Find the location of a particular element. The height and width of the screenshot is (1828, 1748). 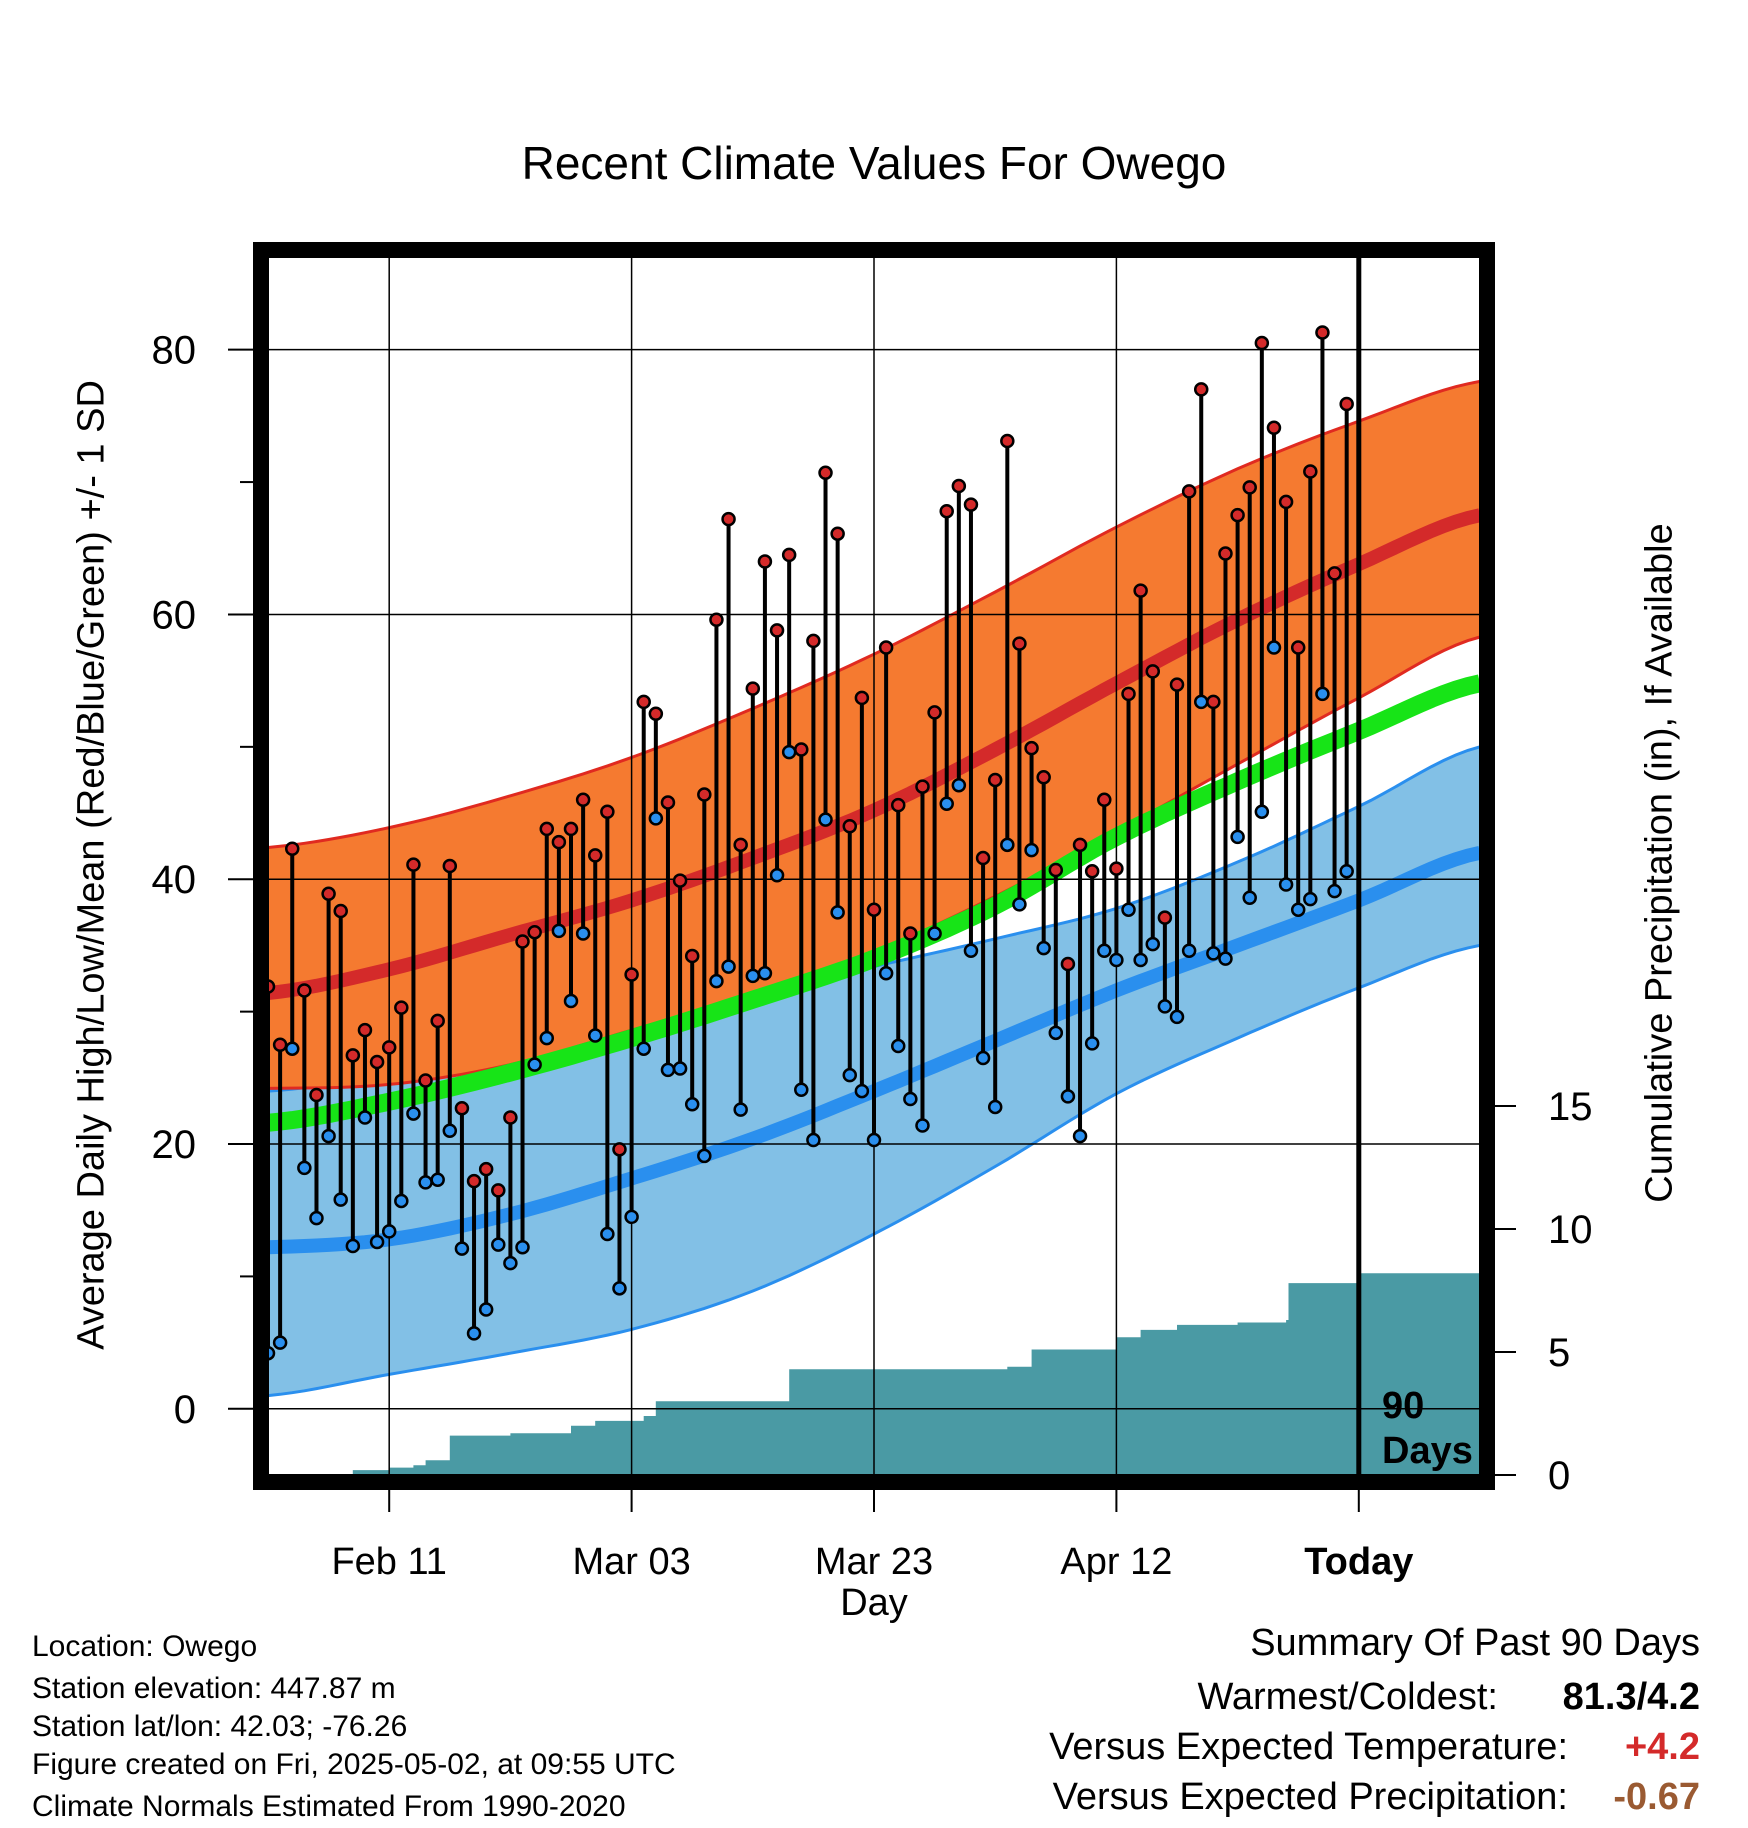

x-tick-label: Mar 03 is located at coordinates (631, 1562).